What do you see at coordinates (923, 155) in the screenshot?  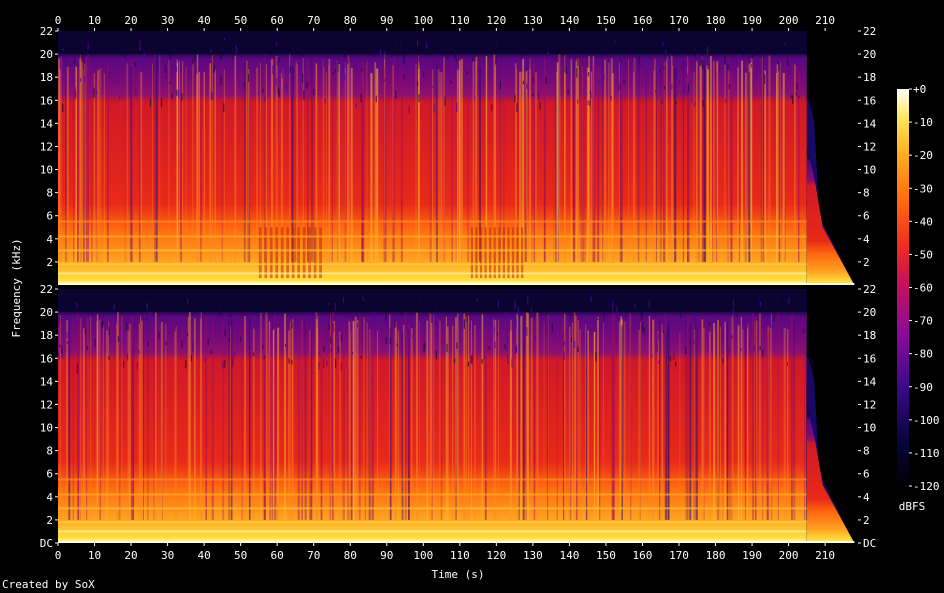 I see `colorbar-tick-label: -20` at bounding box center [923, 155].